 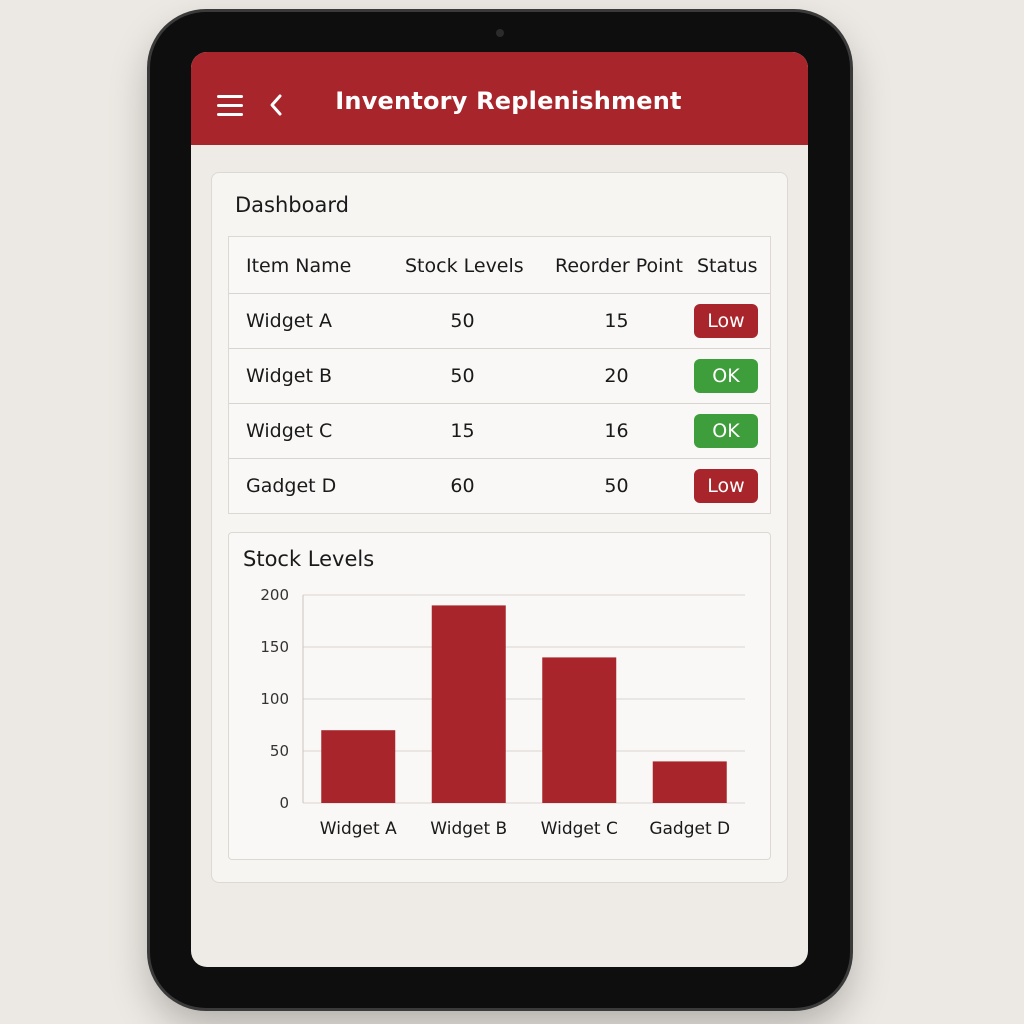 I want to click on stock-level-cell: 15, so click(x=462, y=431).